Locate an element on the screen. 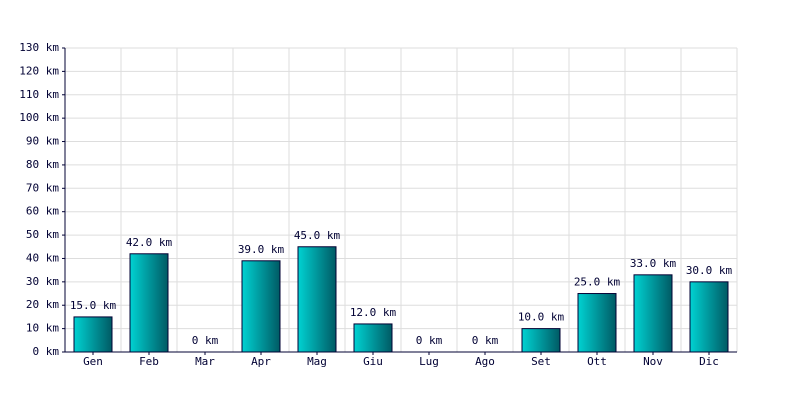 The width and height of the screenshot is (800, 400). value-label: 15.0 km is located at coordinates (93, 305).